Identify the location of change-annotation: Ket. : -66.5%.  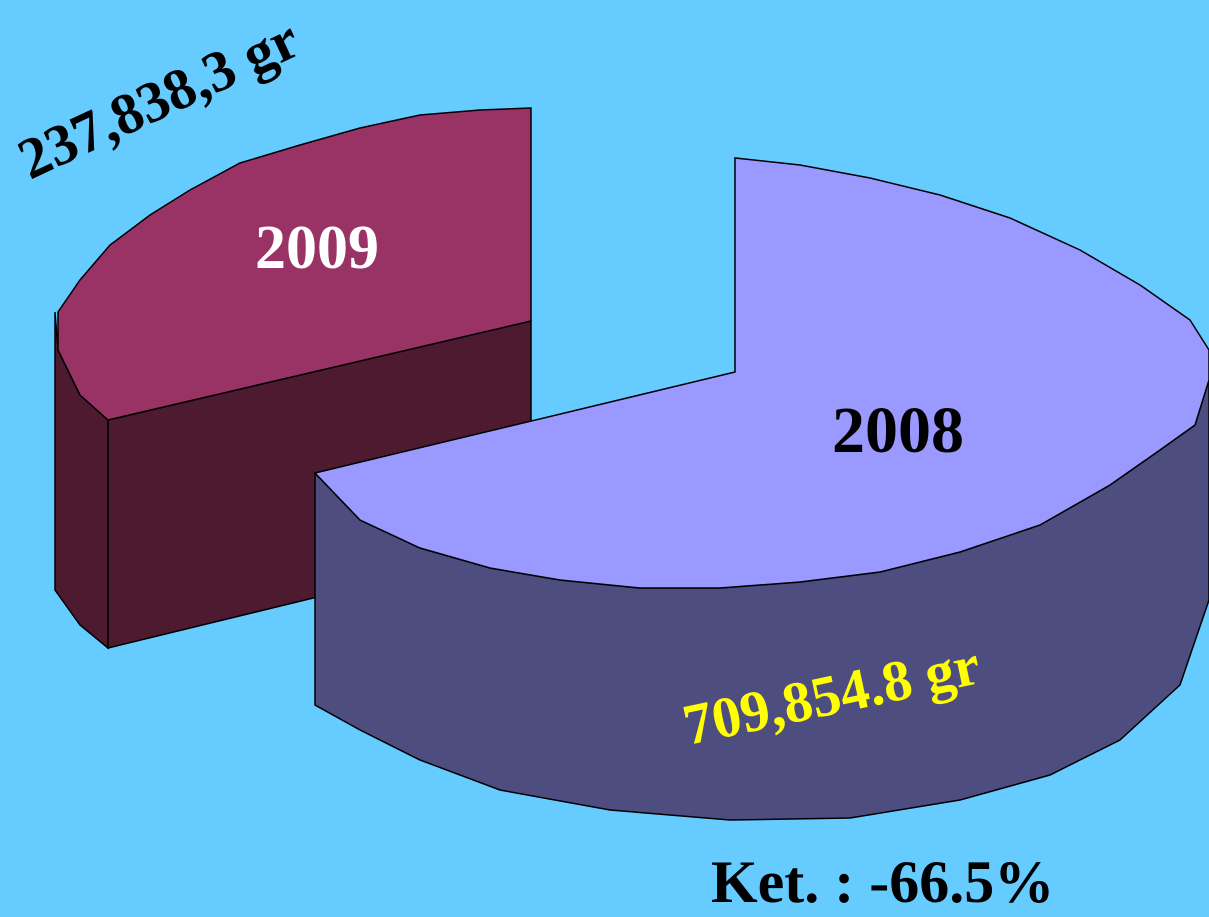
(883, 882).